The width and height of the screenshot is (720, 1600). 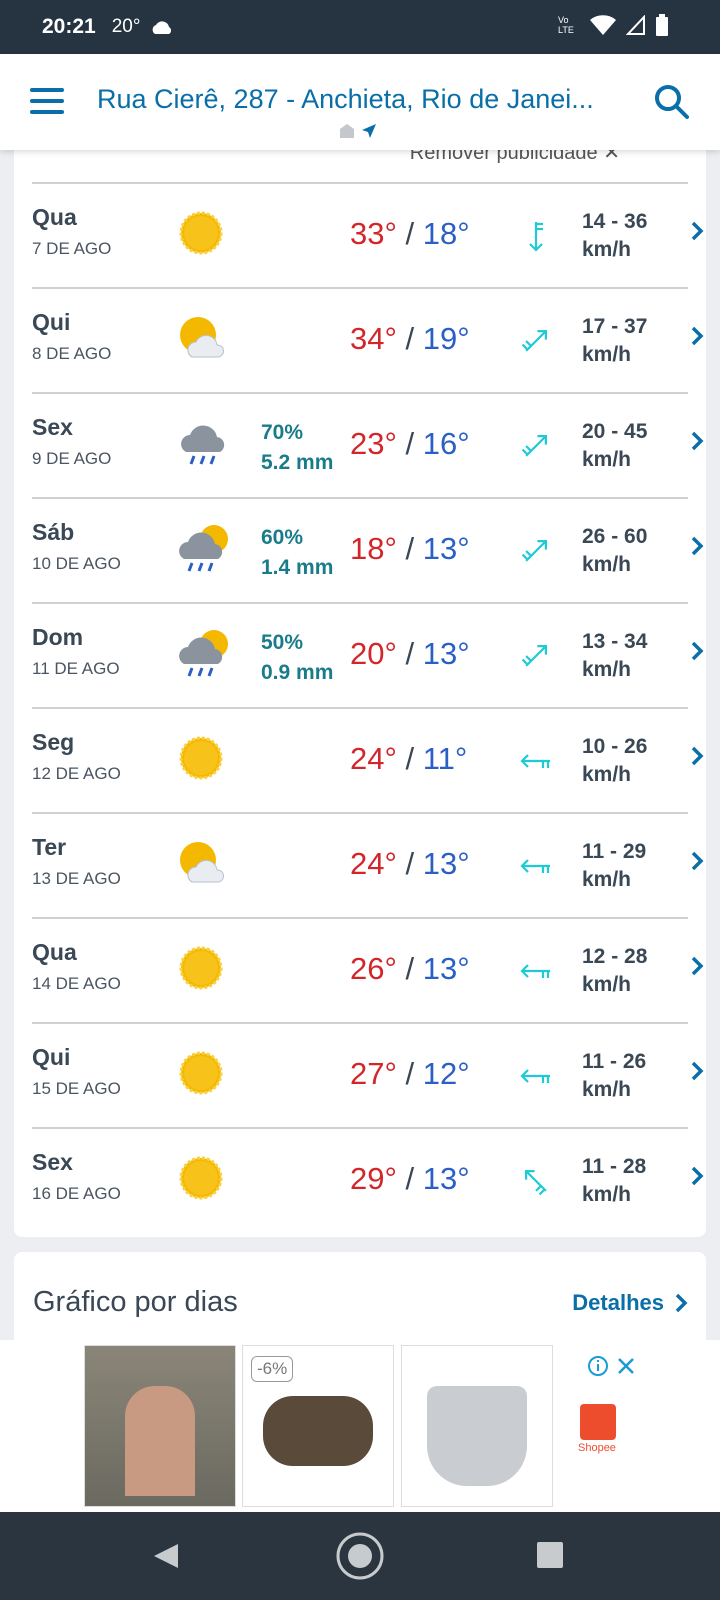 I want to click on home-icon, so click(x=347, y=131).